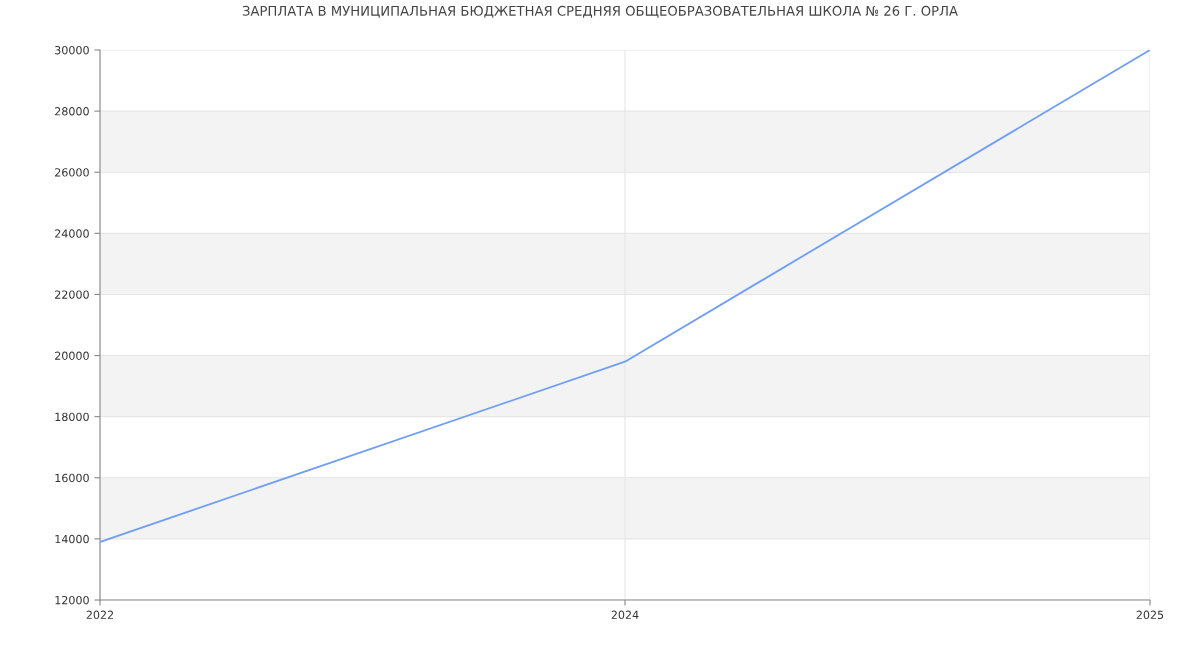 Image resolution: width=1200 pixels, height=650 pixels. What do you see at coordinates (72, 600) in the screenshot?
I see `y-tick-label: 12000` at bounding box center [72, 600].